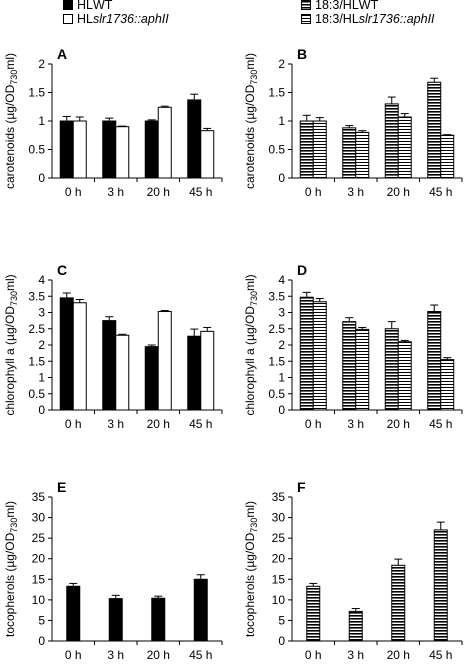  I want to click on legend-left-2: HL slr1736::aphII, so click(116, 19).